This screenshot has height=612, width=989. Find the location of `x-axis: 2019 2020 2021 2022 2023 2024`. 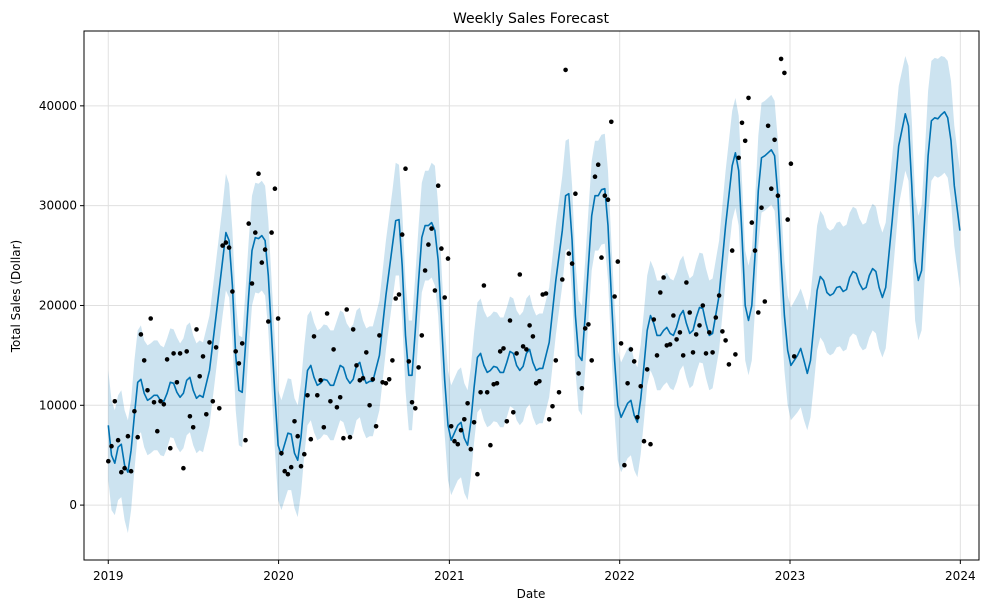

x-axis: 2019 2020 2021 2022 2023 2024 is located at coordinates (534, 571).